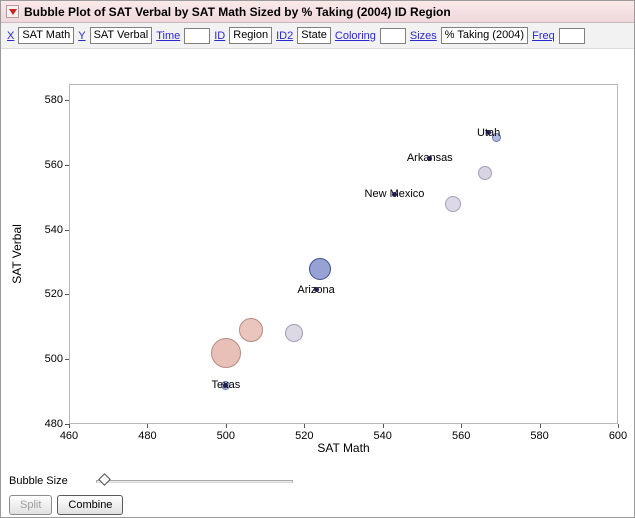  What do you see at coordinates (147, 436) in the screenshot?
I see `x-axis-tick-label: 480` at bounding box center [147, 436].